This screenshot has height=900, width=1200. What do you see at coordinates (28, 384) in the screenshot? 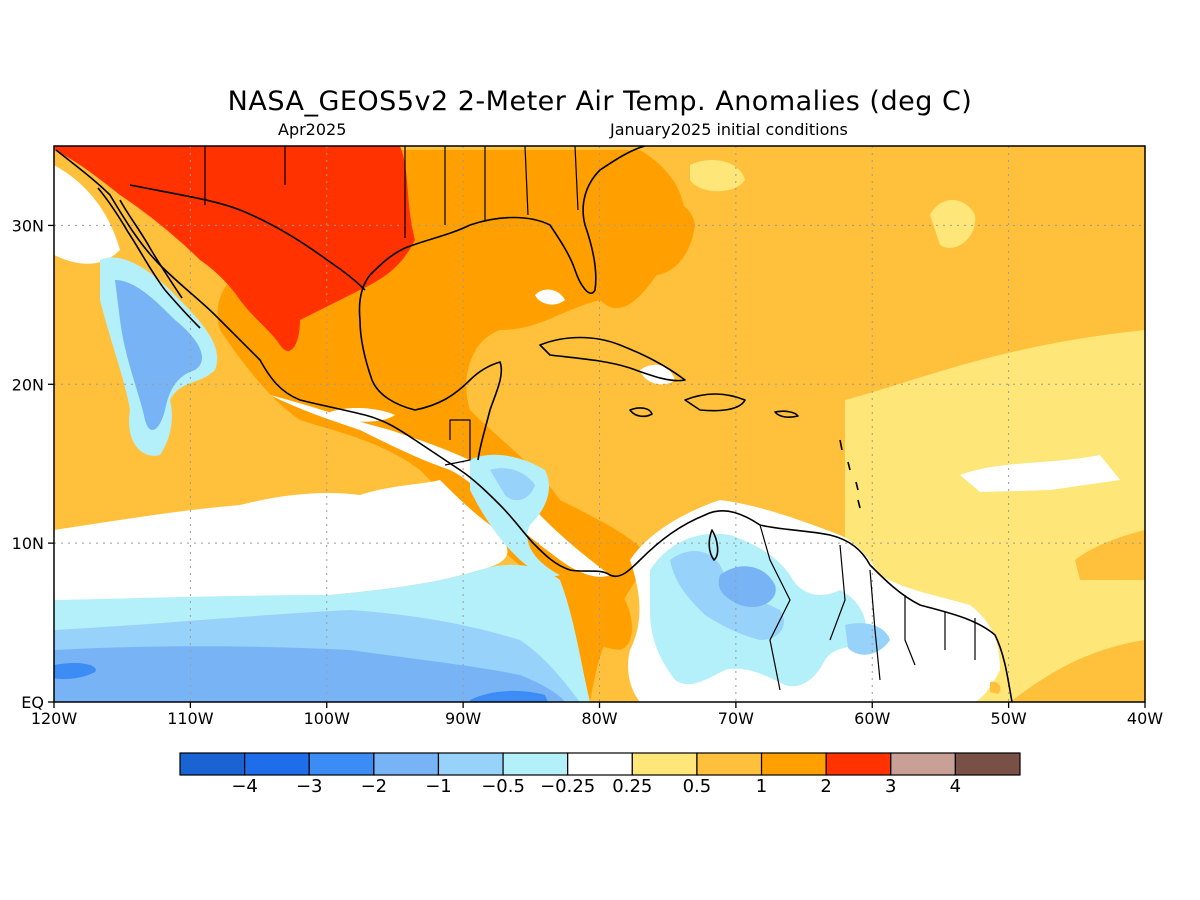
I see `y-tick-label: 20N` at bounding box center [28, 384].